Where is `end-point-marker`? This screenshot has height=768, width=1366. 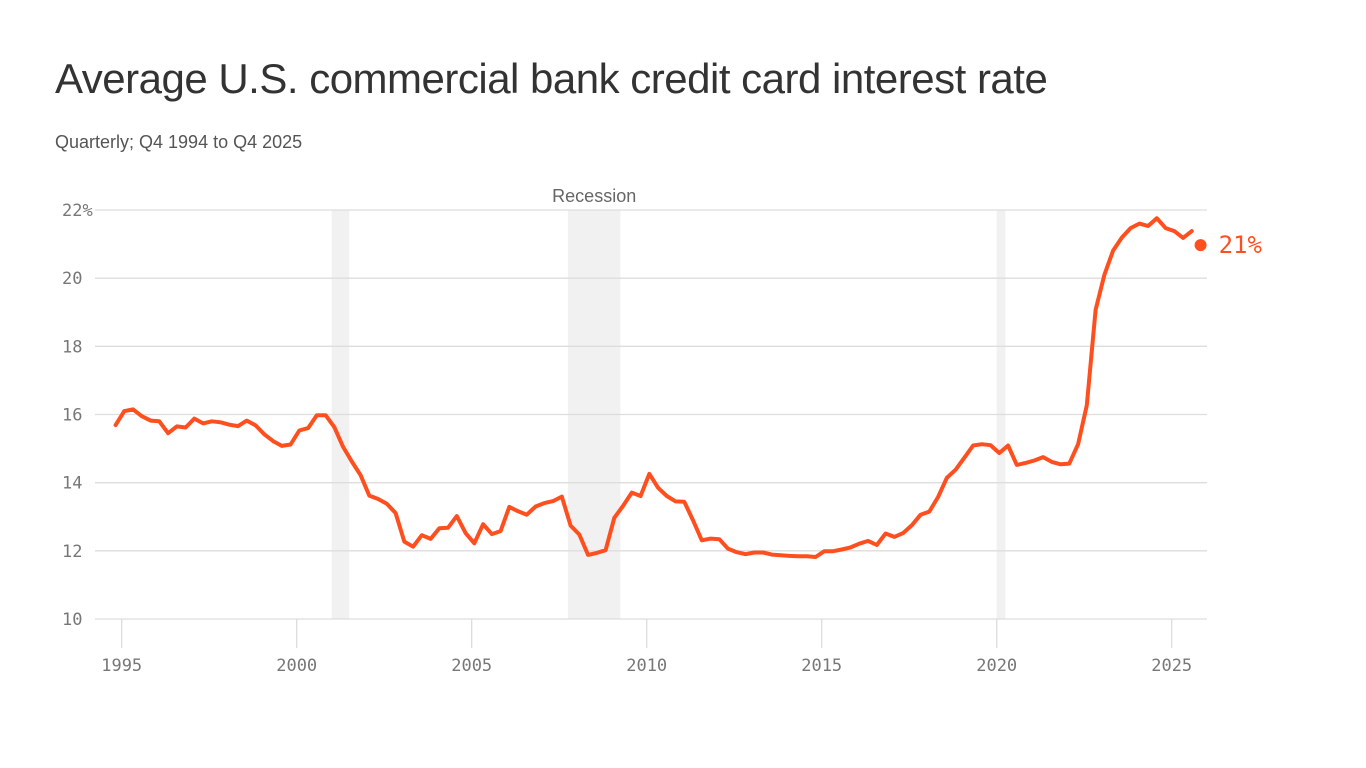 end-point-marker is located at coordinates (1200, 245).